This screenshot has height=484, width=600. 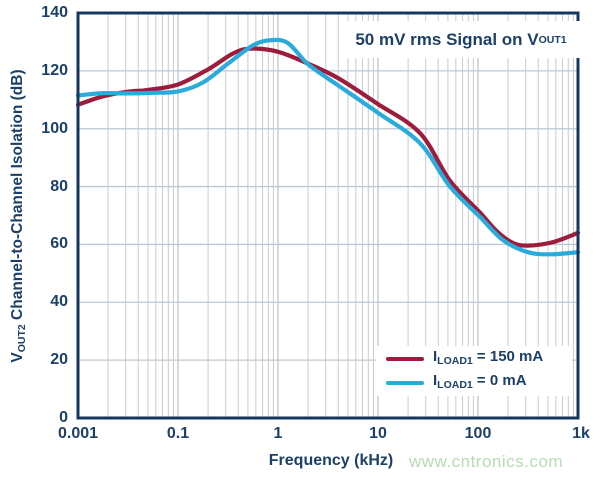 I want to click on signal-annotation: 50 mV rms Signal on V OUT1, so click(x=461, y=39).